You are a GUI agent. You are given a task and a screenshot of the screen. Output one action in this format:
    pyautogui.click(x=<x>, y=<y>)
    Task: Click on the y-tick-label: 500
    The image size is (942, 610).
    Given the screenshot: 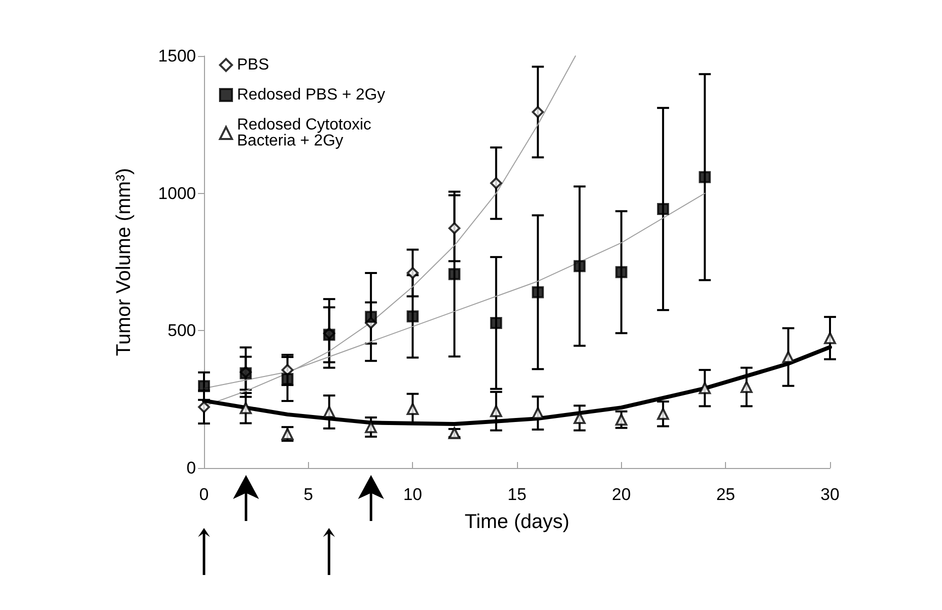 What is the action you would take?
    pyautogui.click(x=182, y=330)
    